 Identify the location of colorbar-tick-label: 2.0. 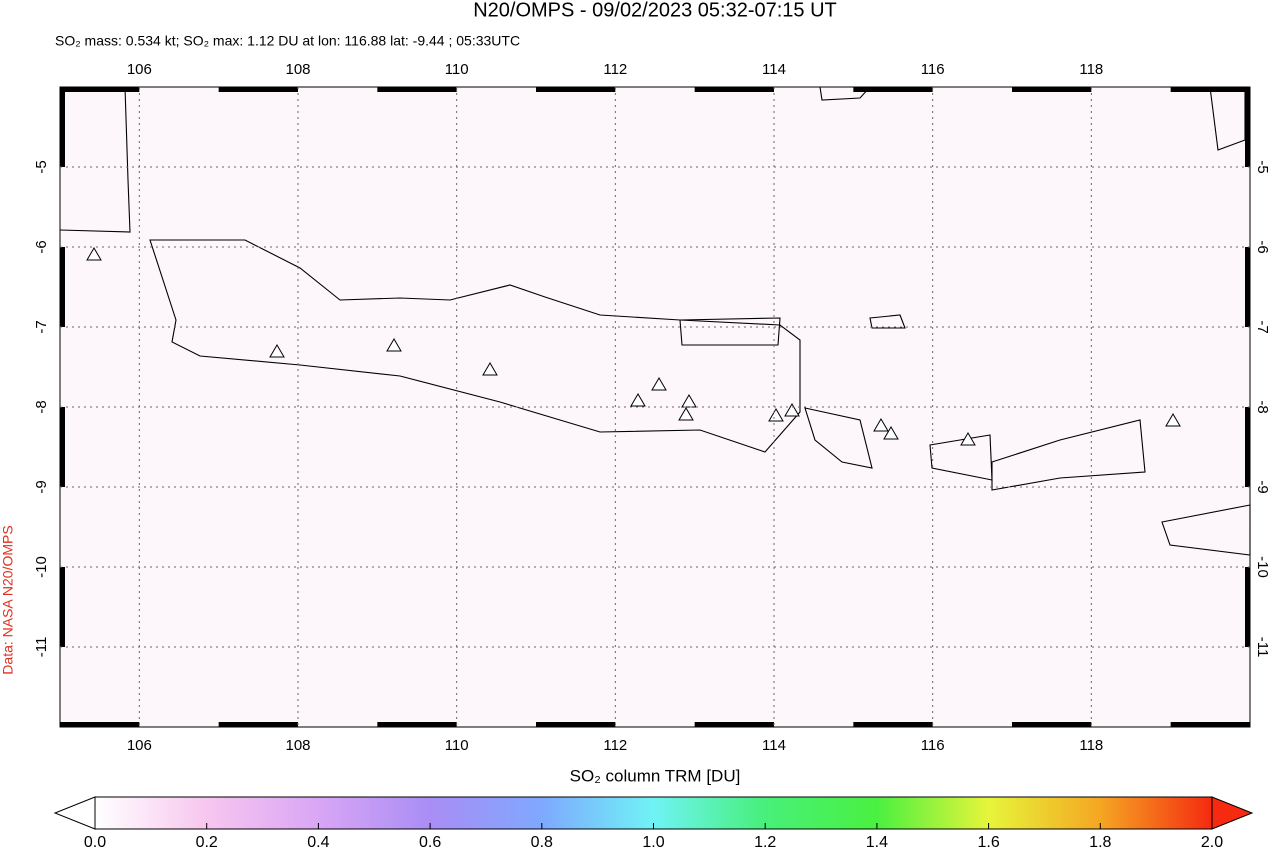
(1212, 842).